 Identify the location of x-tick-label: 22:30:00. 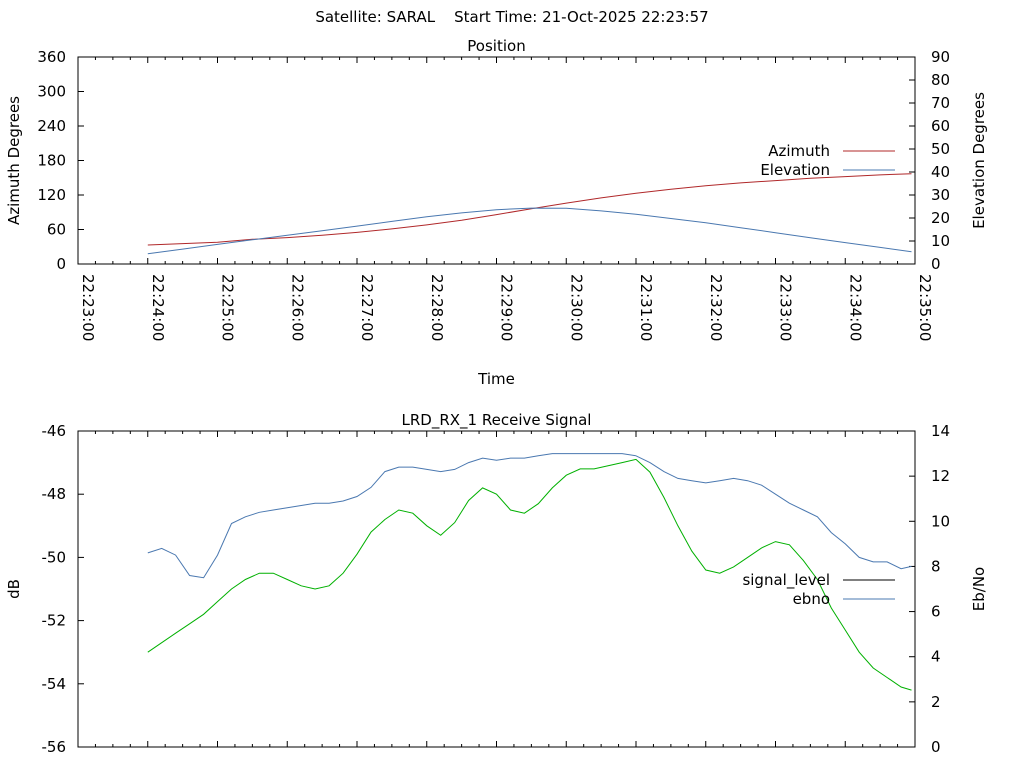
(576, 307).